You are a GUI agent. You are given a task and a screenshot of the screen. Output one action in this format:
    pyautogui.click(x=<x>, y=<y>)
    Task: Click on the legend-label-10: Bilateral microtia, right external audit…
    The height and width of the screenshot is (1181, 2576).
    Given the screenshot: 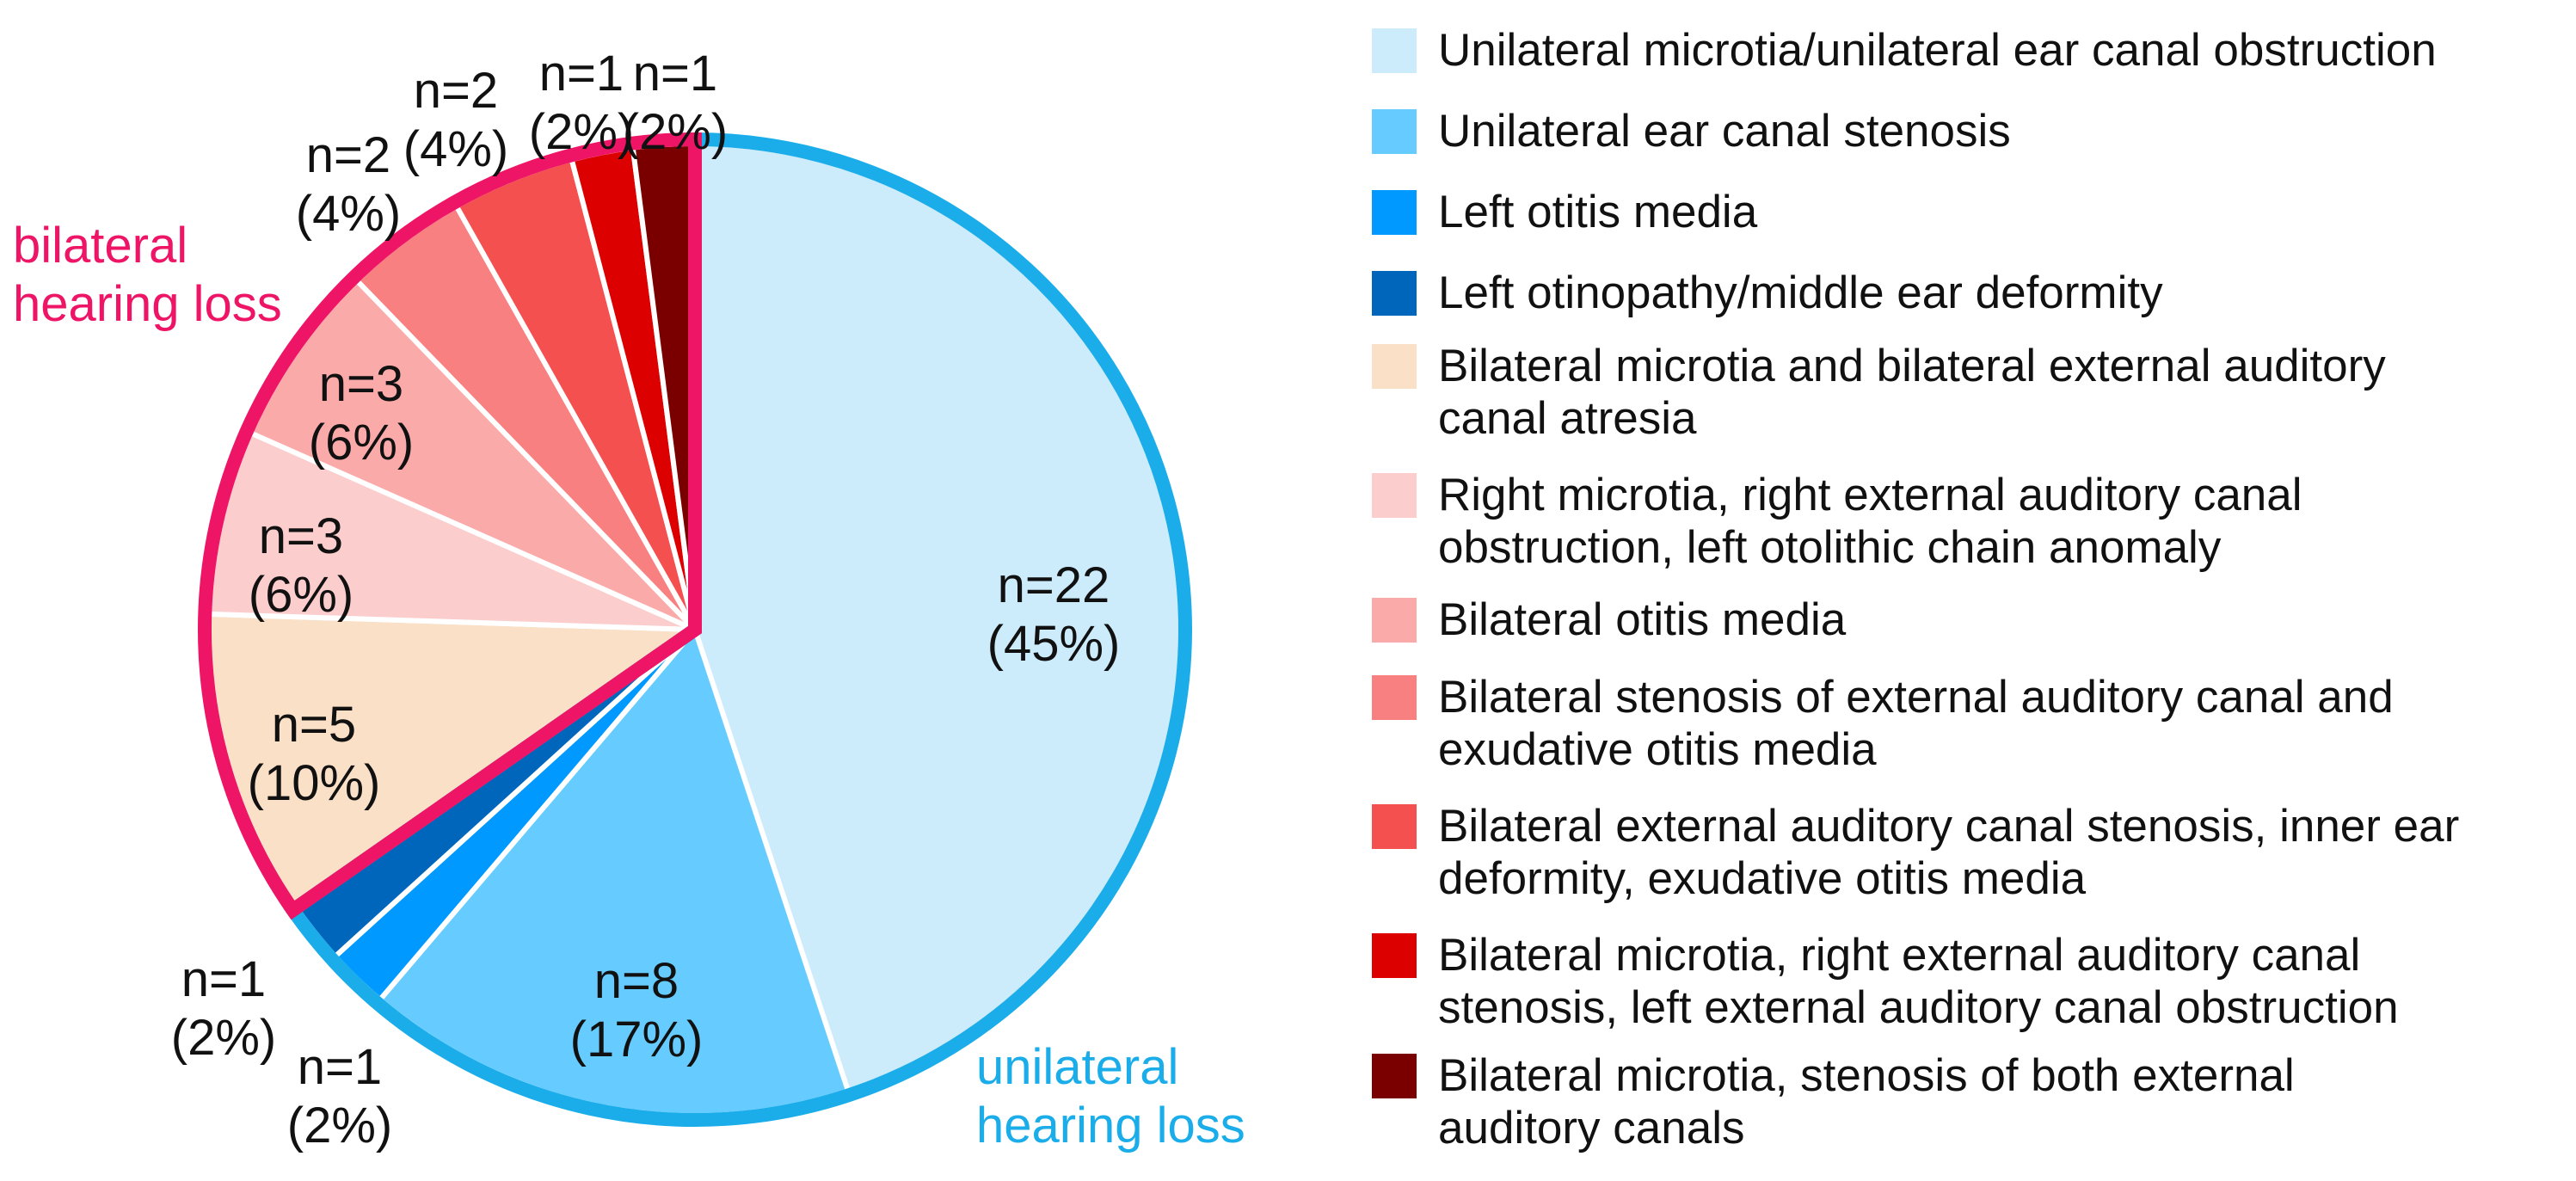 What is the action you would take?
    pyautogui.click(x=1918, y=981)
    